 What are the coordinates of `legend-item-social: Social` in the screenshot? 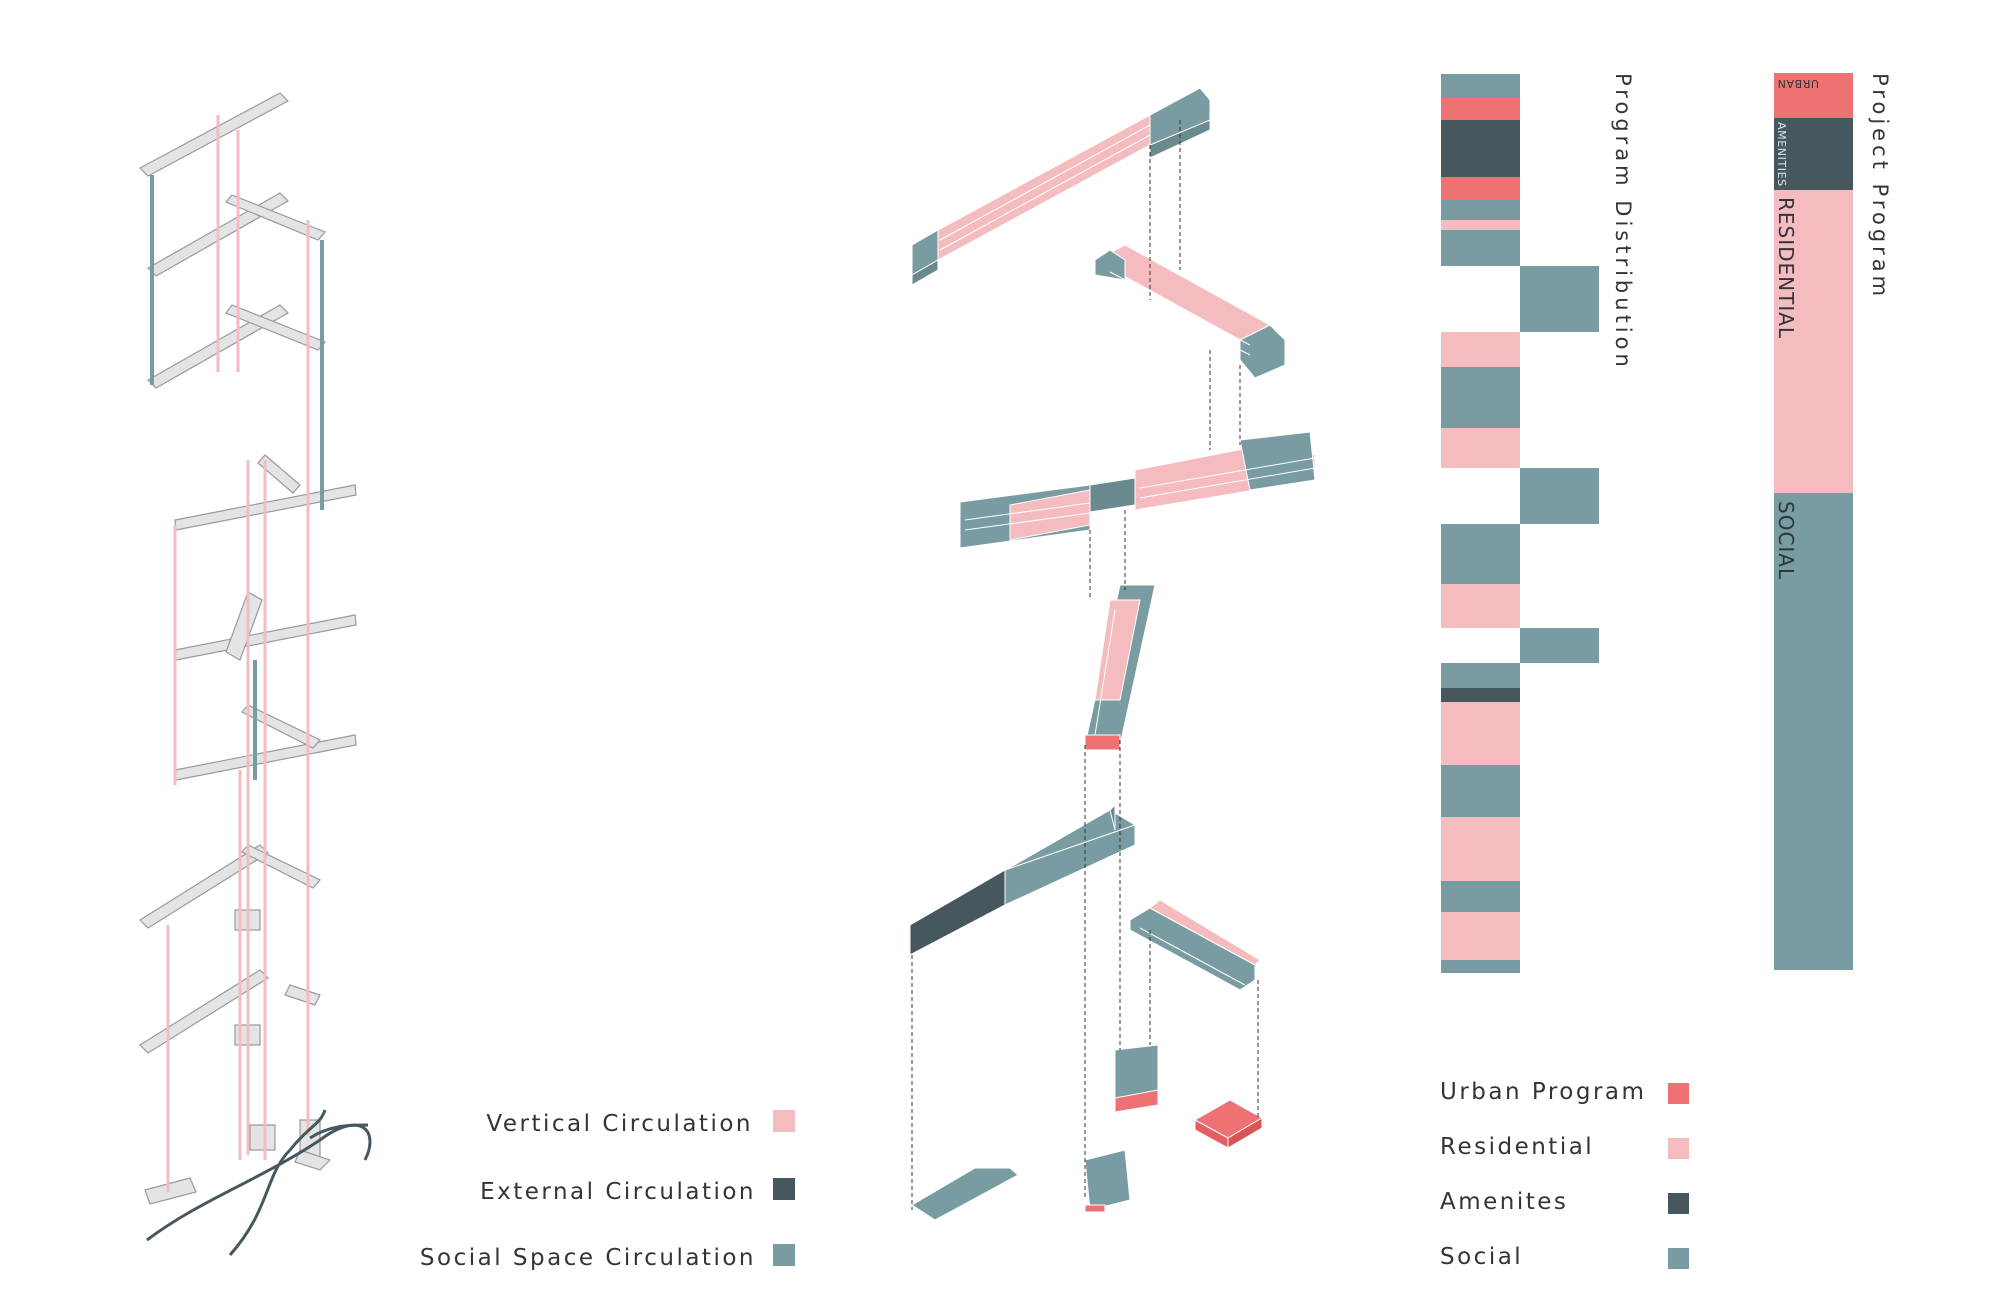 It's located at (1564, 1257).